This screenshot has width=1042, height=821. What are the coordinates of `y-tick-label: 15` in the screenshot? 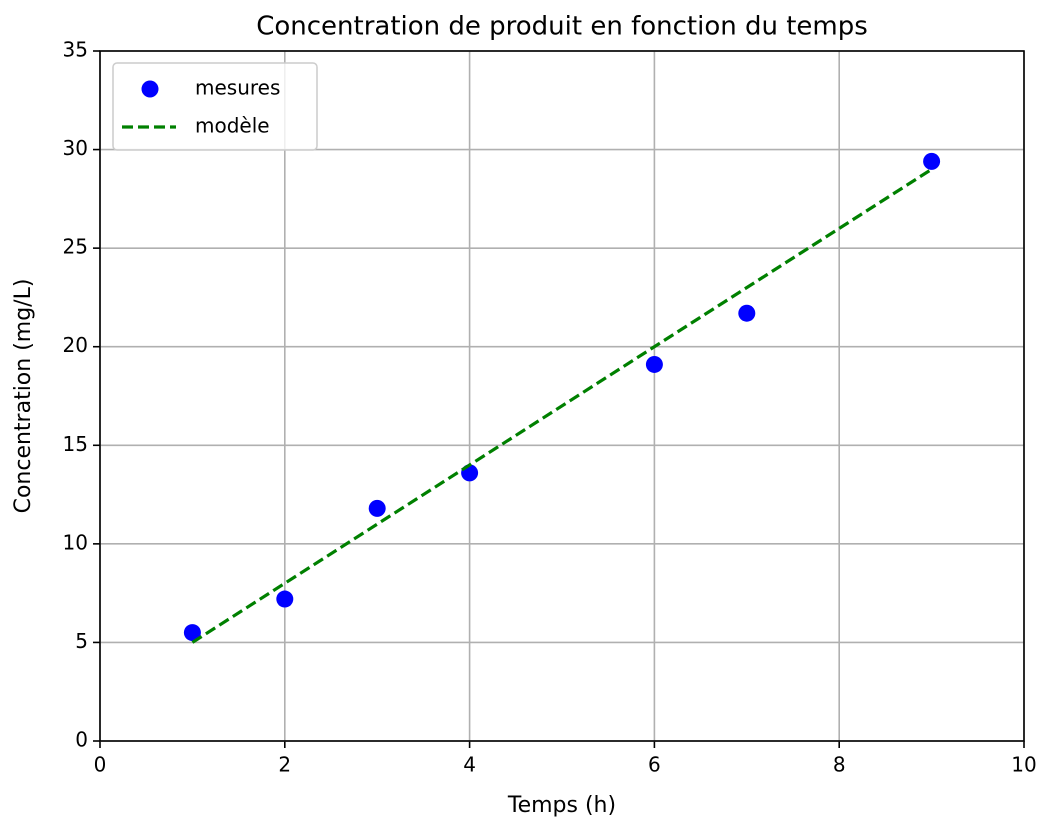 It's located at (75, 444).